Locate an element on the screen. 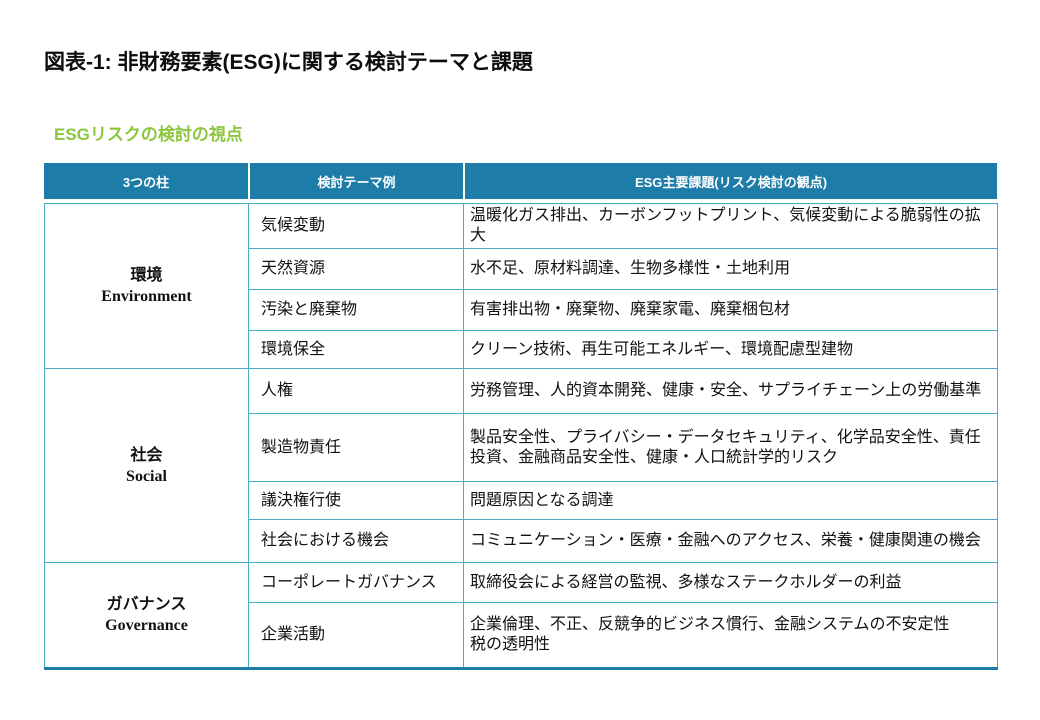  issue-cell: 問題原因となる調達 is located at coordinates (730, 500).